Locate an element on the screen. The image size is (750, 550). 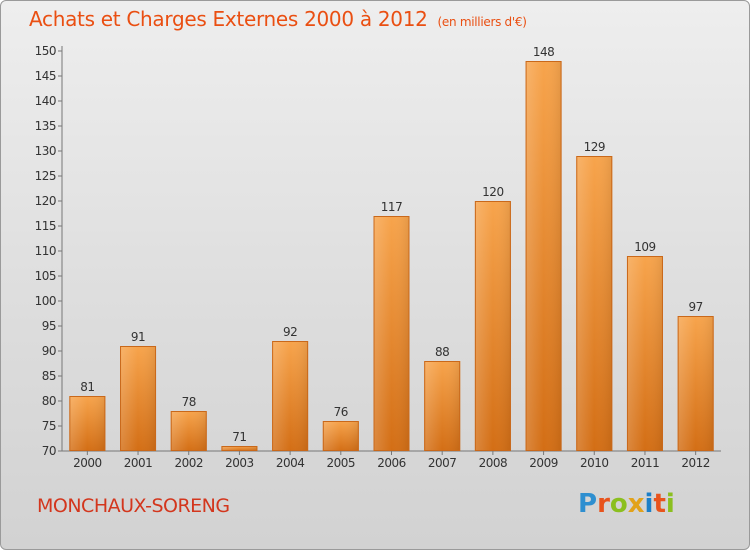
x-tick-label: 2001 is located at coordinates (138, 463).